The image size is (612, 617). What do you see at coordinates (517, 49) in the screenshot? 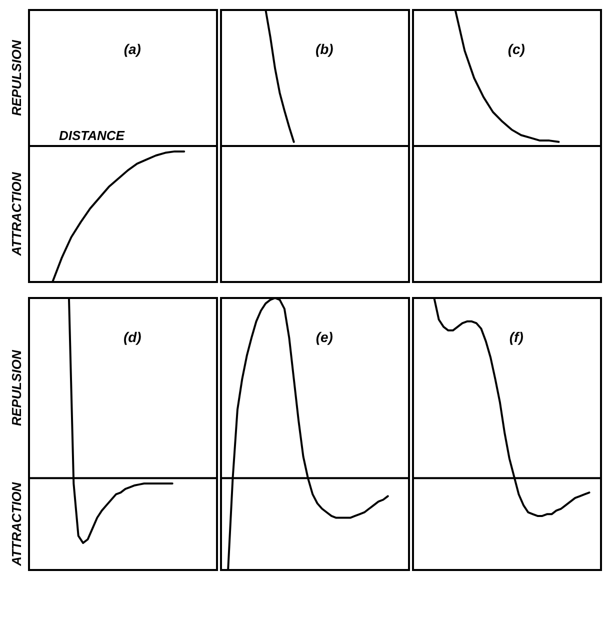
I see `text: (c)` at bounding box center [517, 49].